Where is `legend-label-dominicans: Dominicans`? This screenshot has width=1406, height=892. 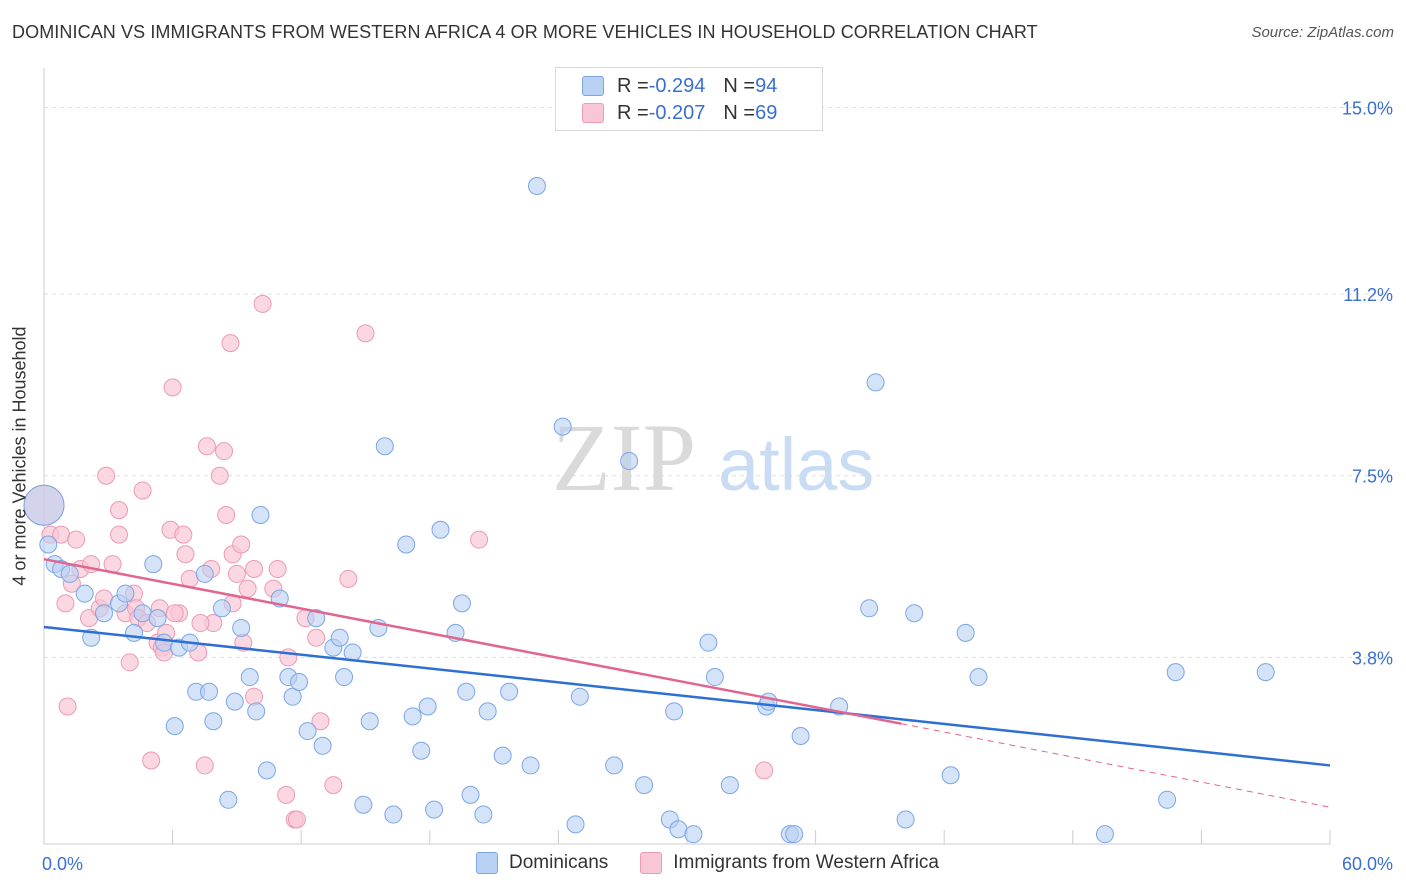 legend-label-dominicans: Dominicans is located at coordinates (559, 862).